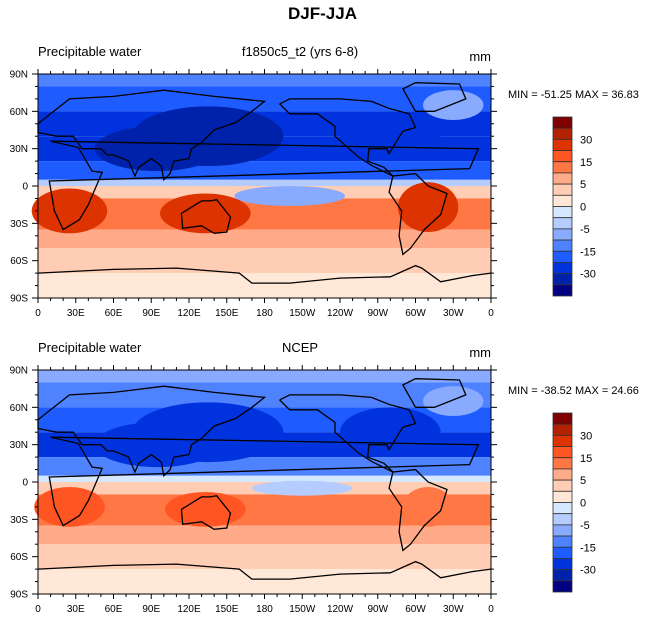 This screenshot has width=645, height=640. Describe the element at coordinates (300, 347) in the screenshot. I see `panel-center-title: NCEP` at that location.